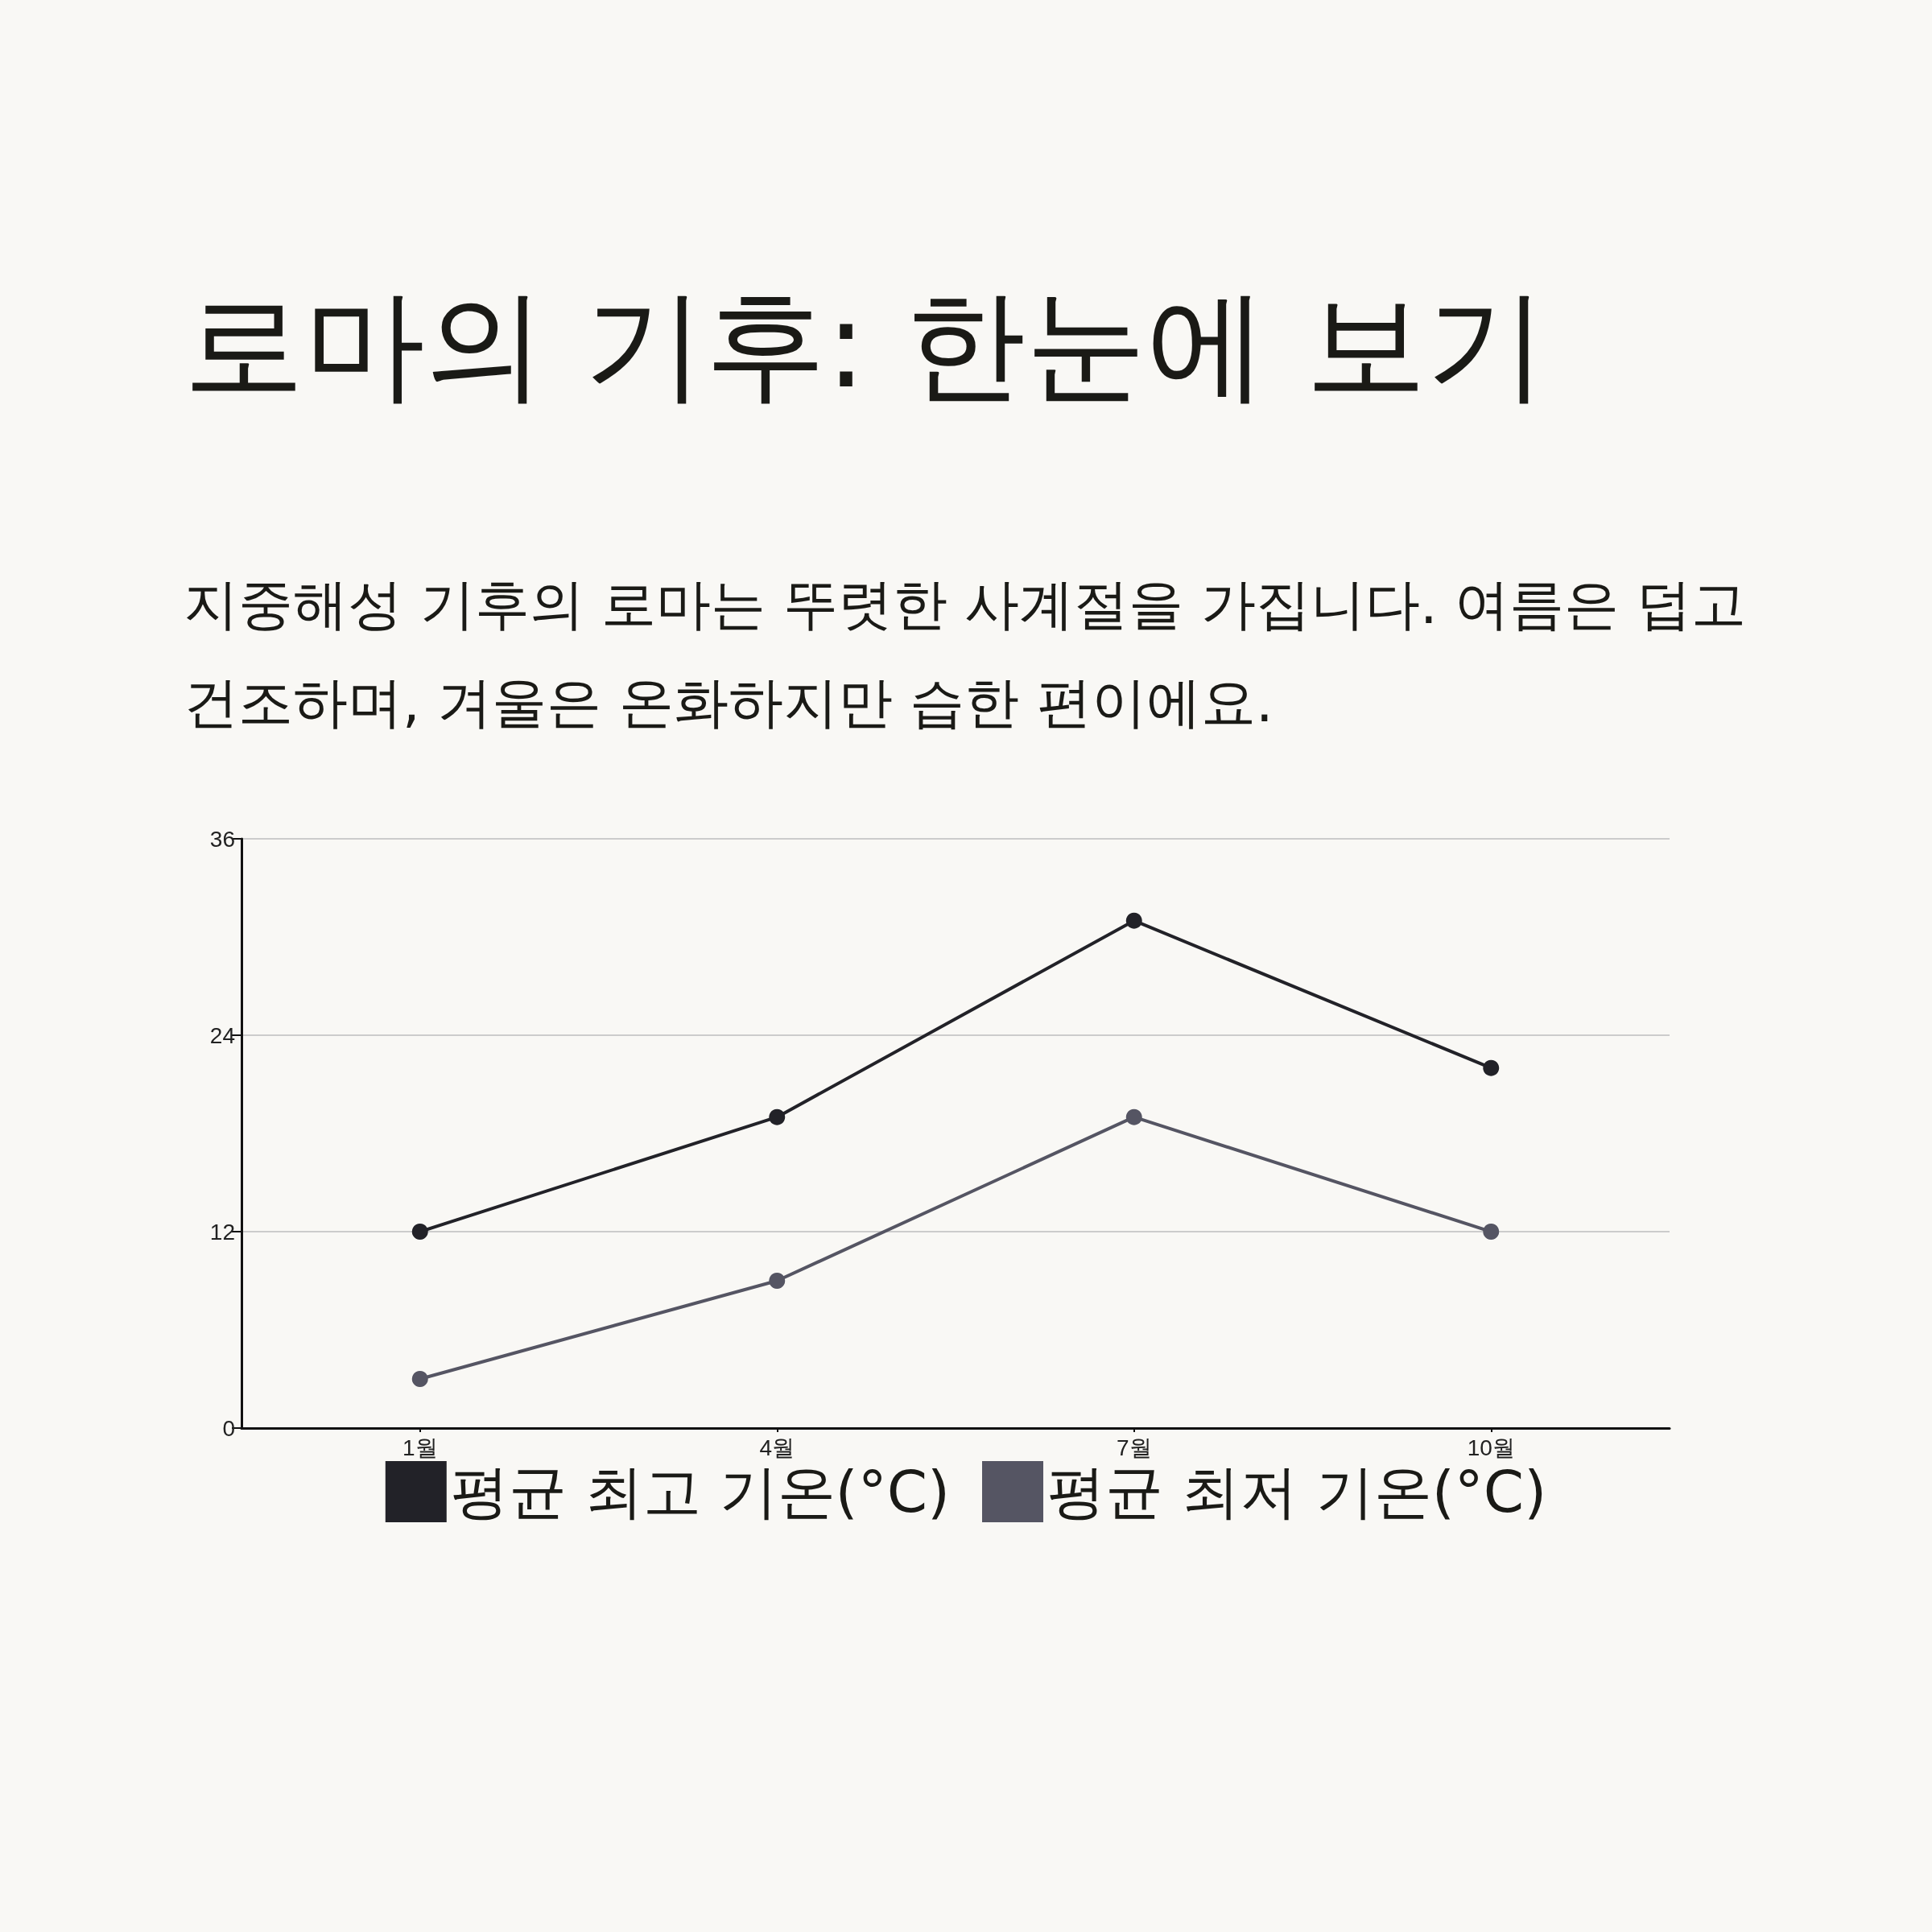 The image size is (1932, 1932). I want to click on y-tick-label: 12, so click(222, 1232).